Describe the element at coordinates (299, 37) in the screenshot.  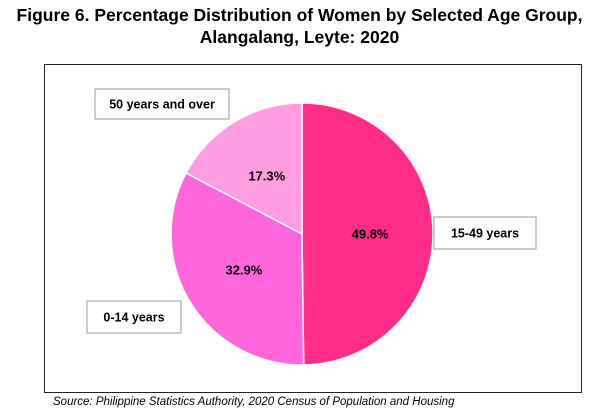
I see `chart-title-line-2: Alangalang, Leyte: 2020` at that location.